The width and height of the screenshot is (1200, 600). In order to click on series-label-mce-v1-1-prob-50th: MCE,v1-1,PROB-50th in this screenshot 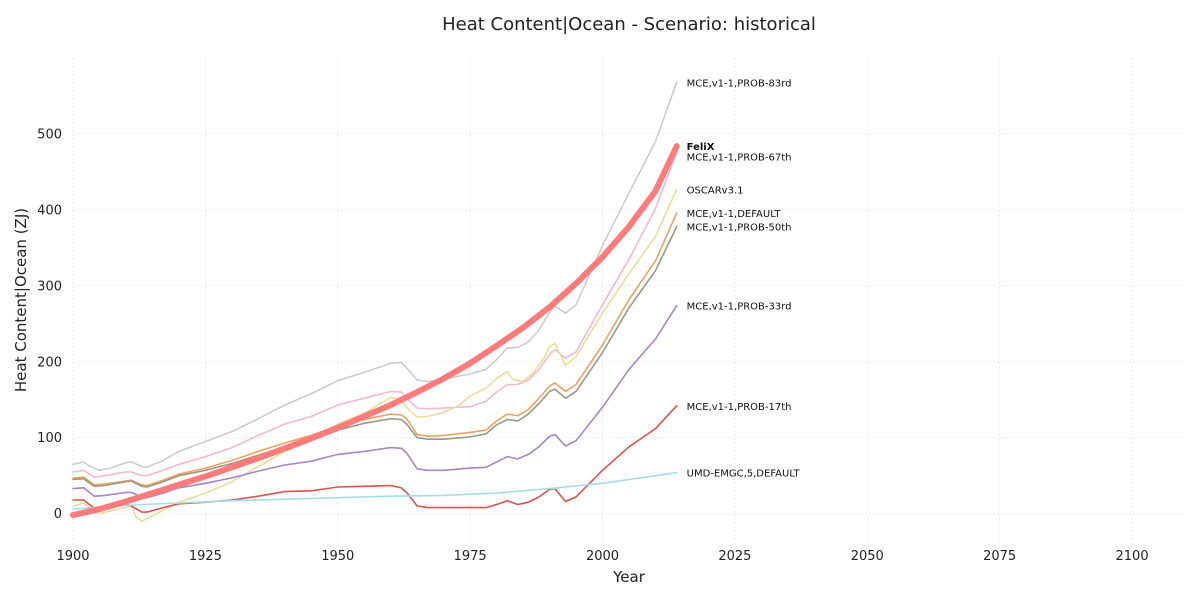, I will do `click(739, 228)`.